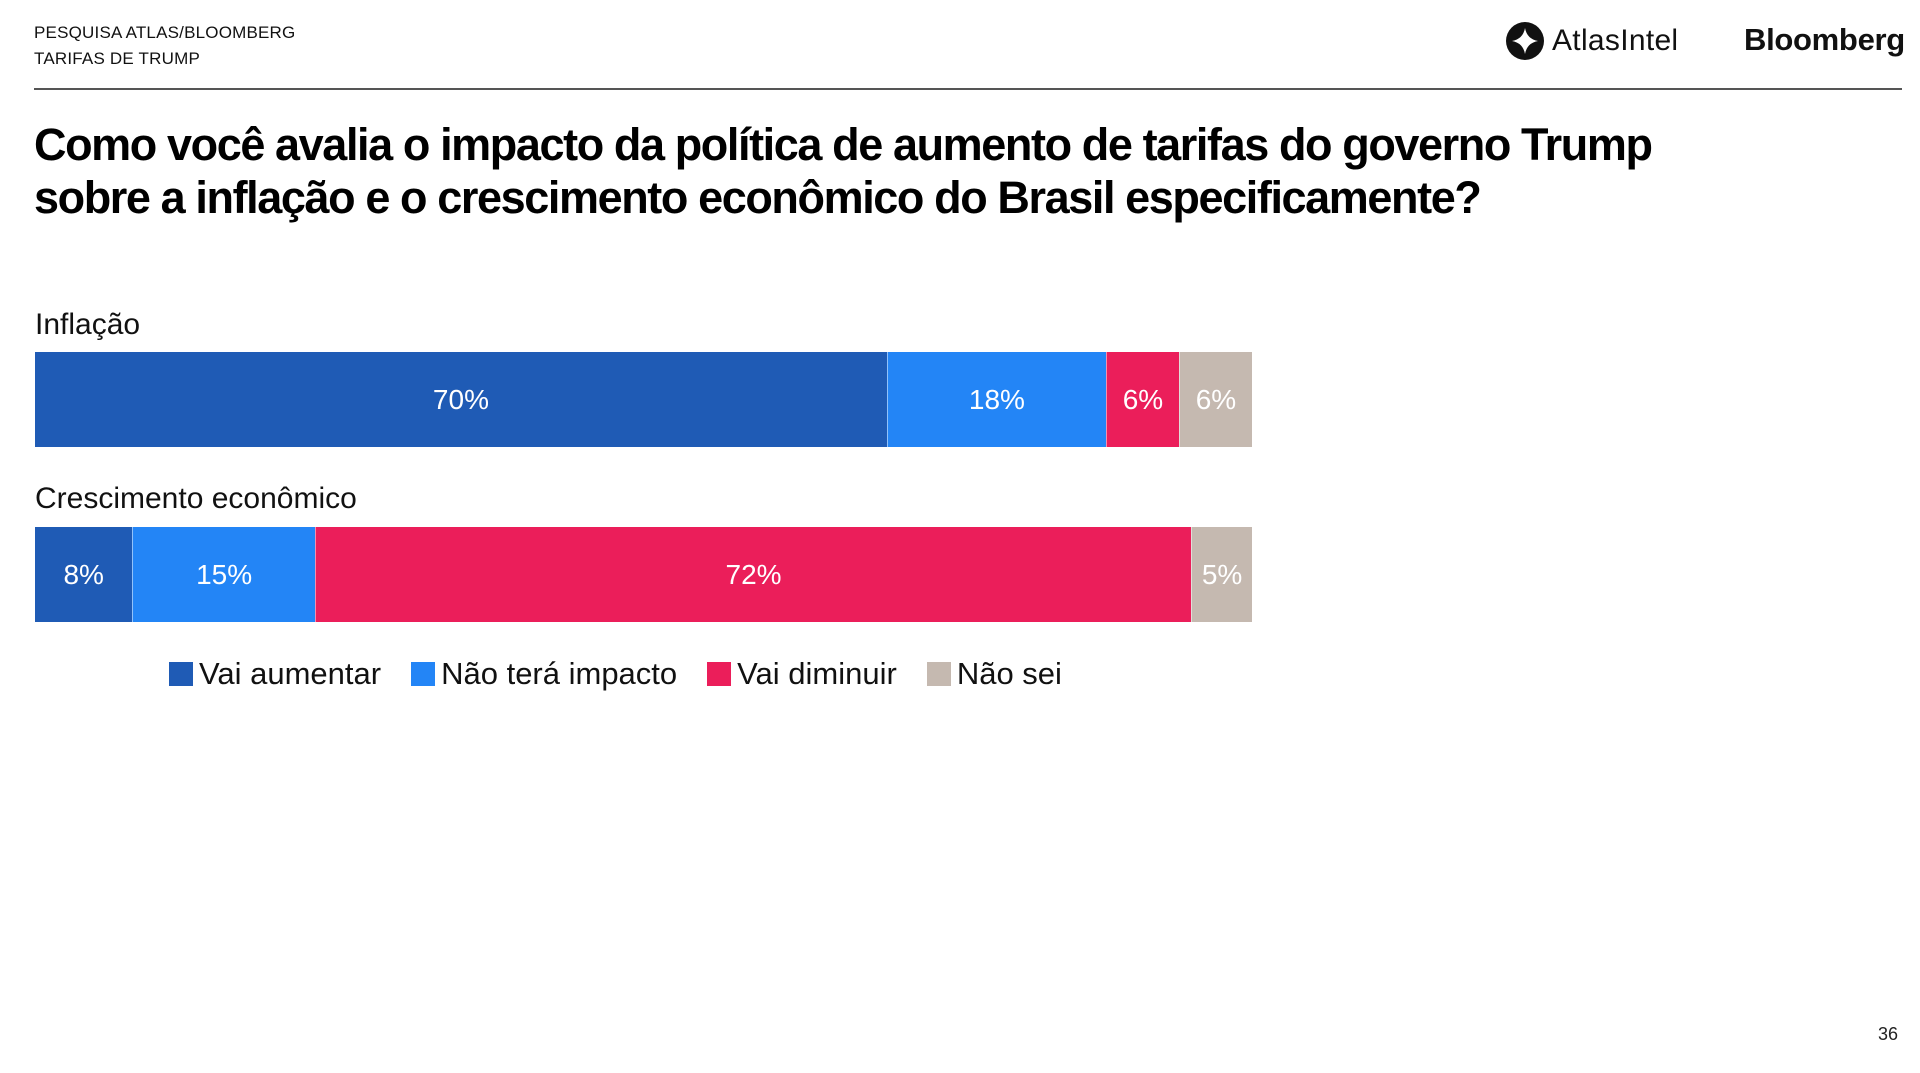 The image size is (1920, 1073). What do you see at coordinates (1888, 1034) in the screenshot?
I see `page-number: 36` at bounding box center [1888, 1034].